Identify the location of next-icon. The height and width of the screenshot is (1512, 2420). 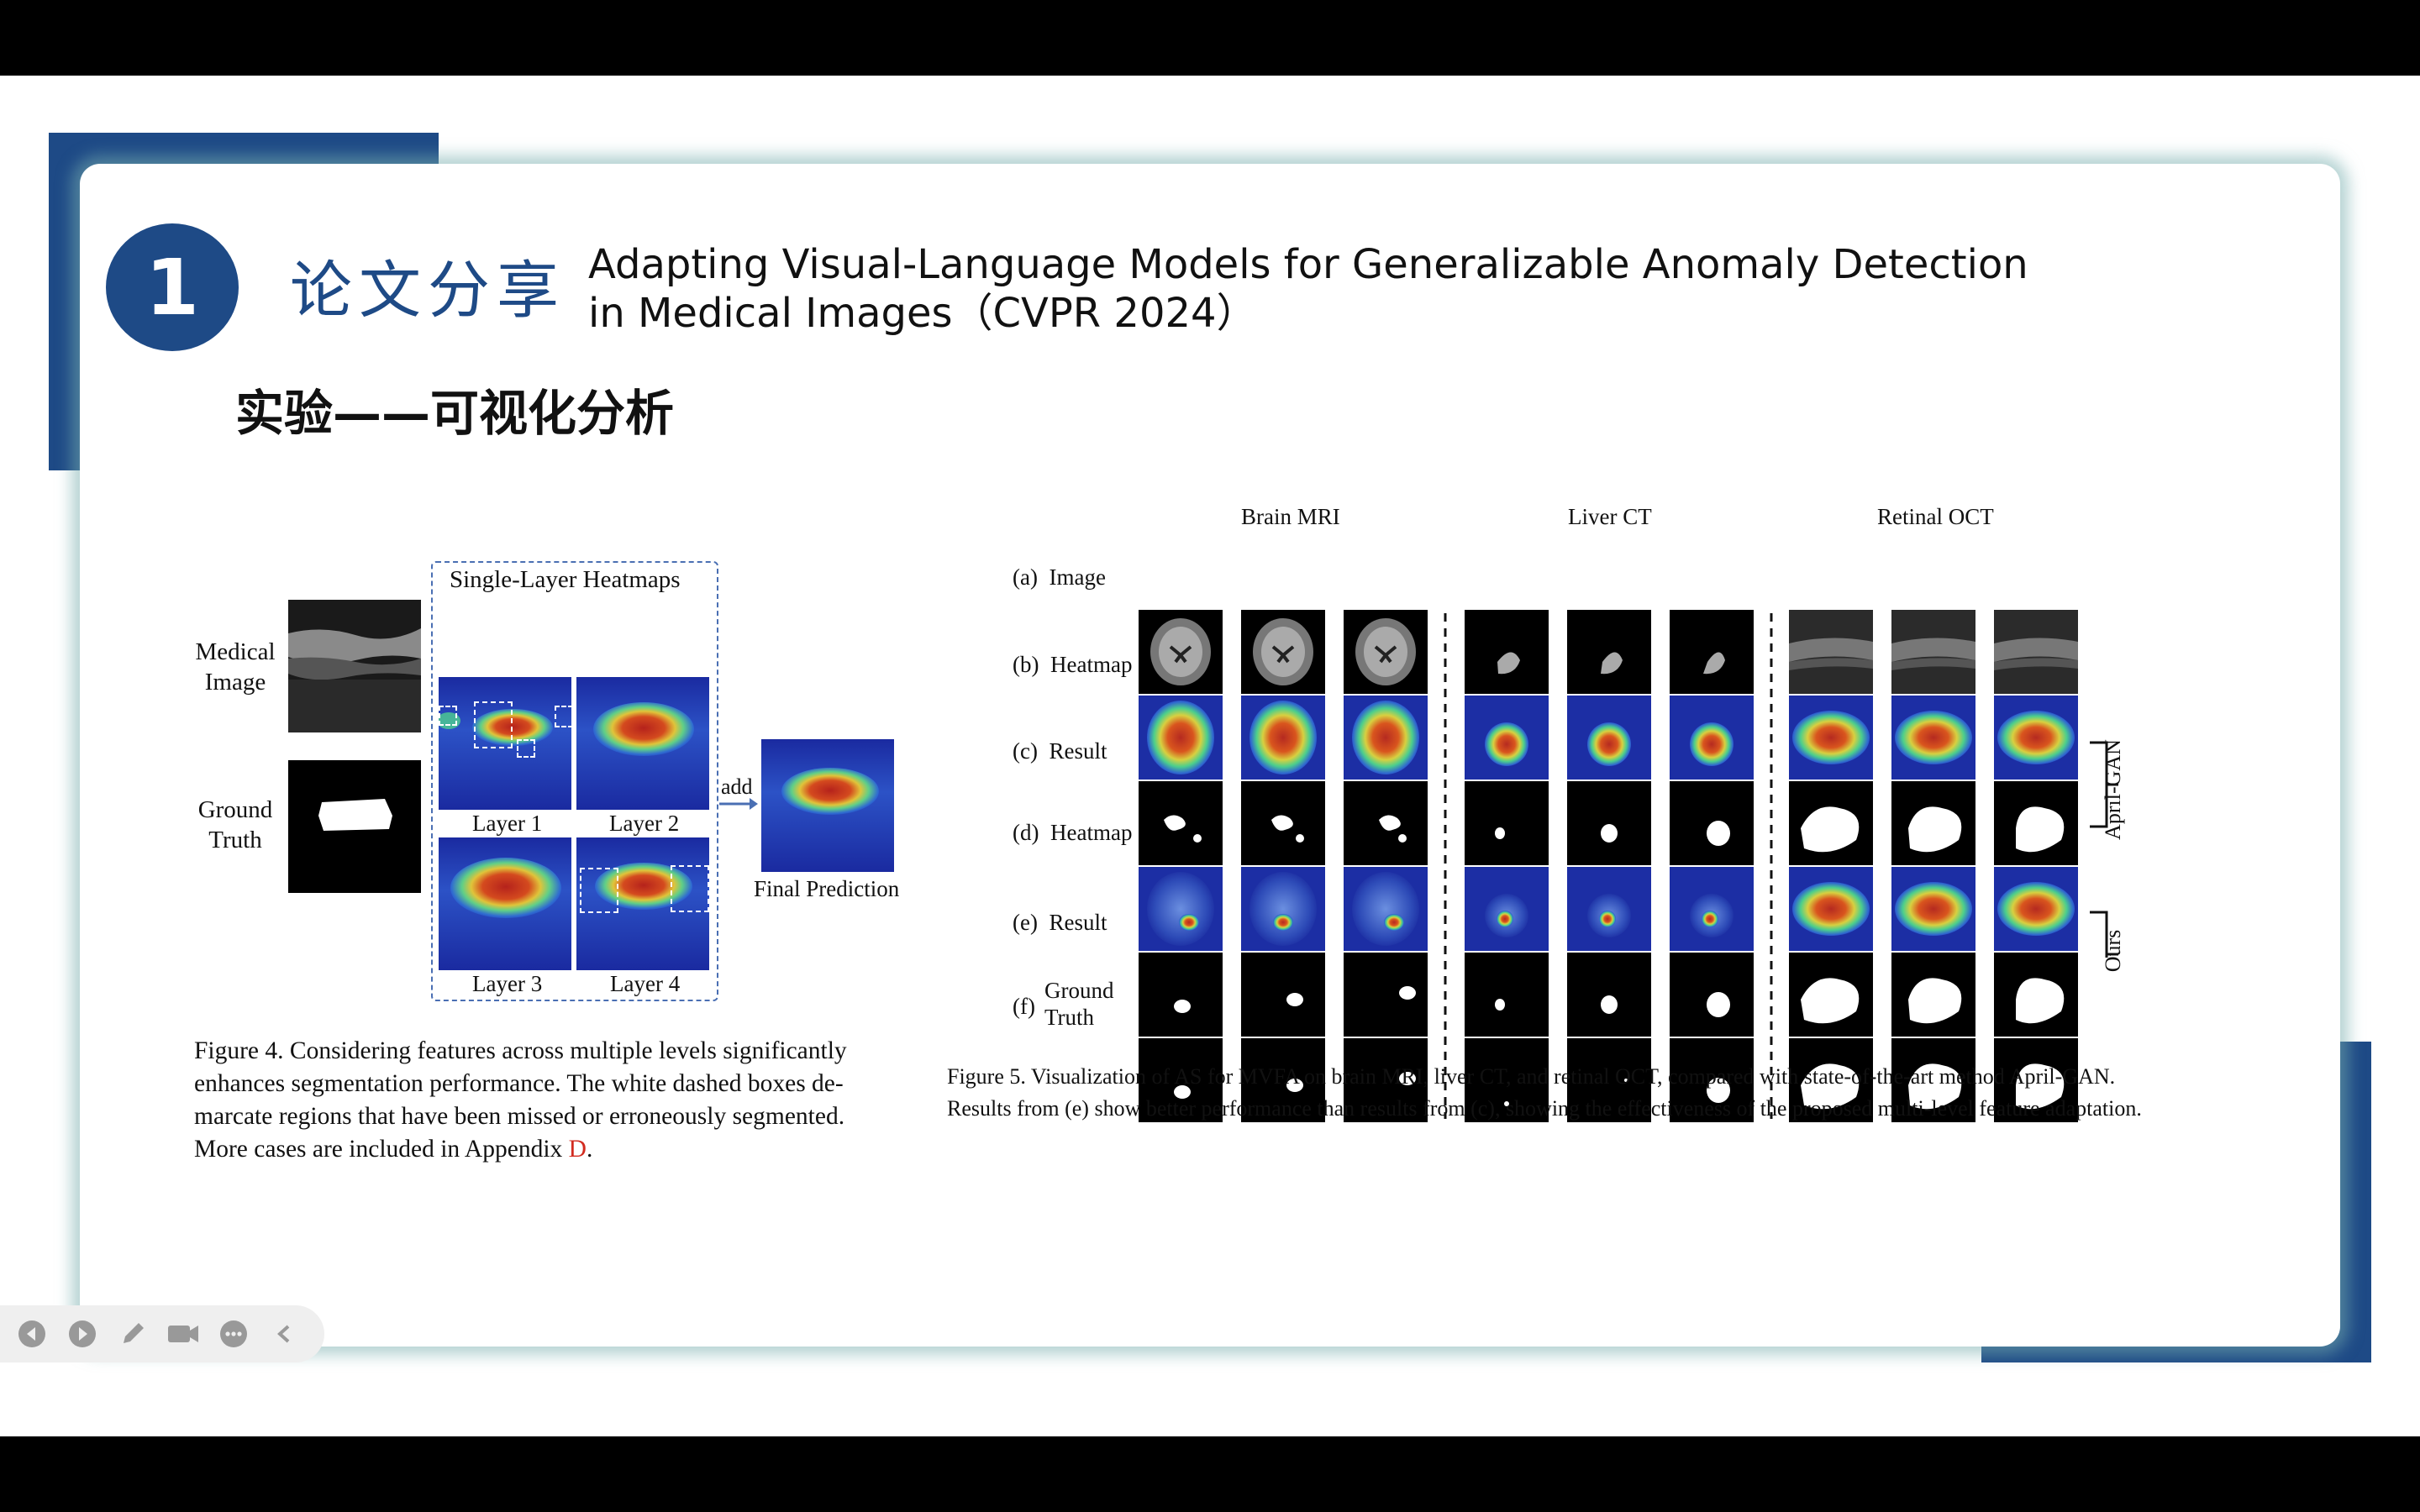
(82, 1333).